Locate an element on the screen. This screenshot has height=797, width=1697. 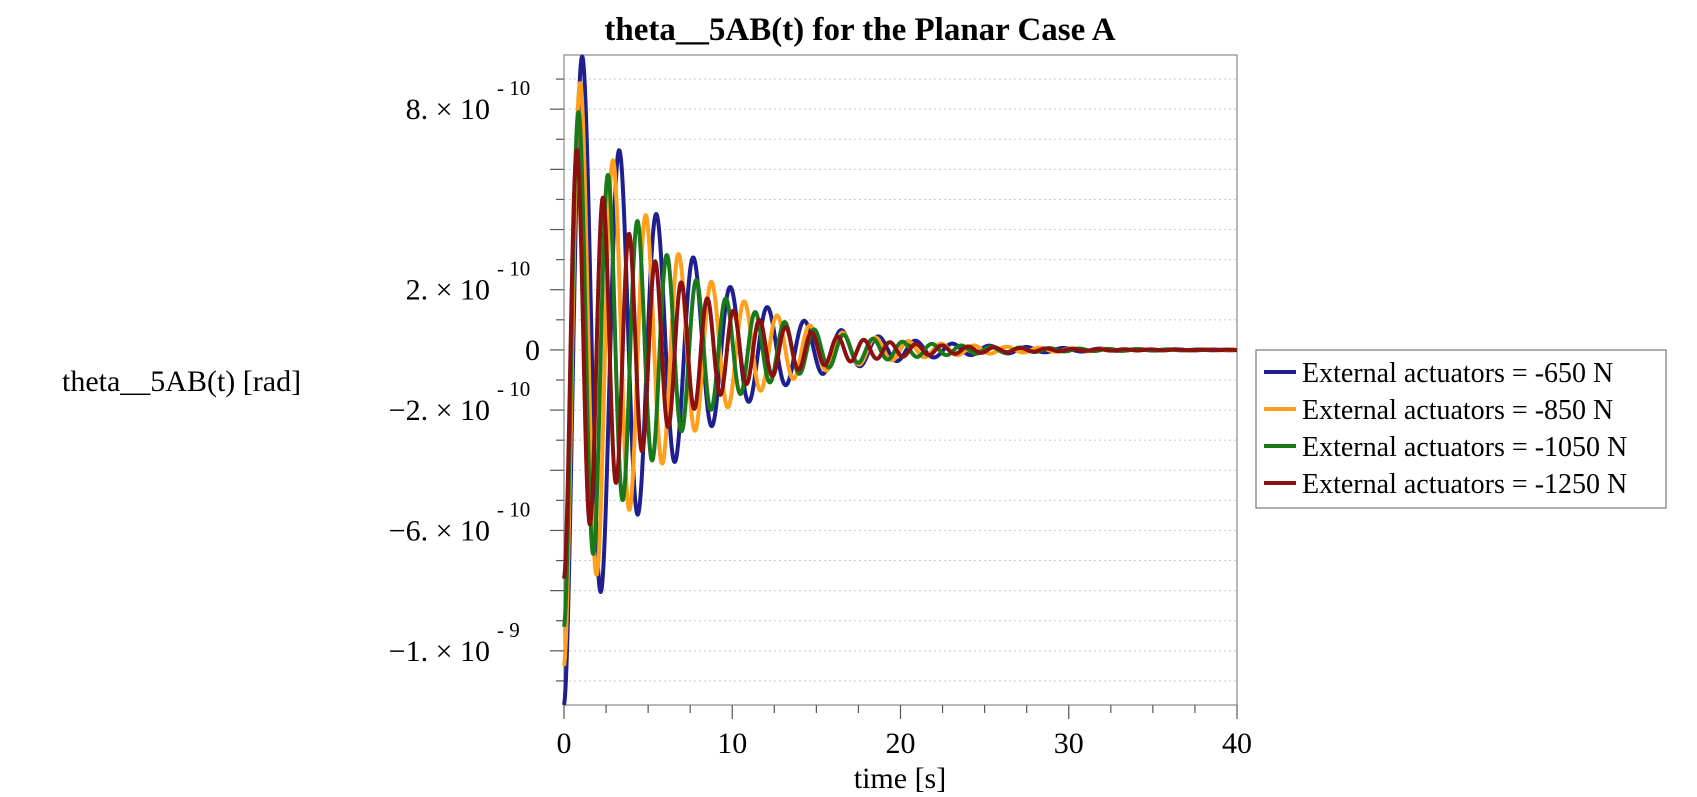
x-tick-label: 0 is located at coordinates (564, 743).